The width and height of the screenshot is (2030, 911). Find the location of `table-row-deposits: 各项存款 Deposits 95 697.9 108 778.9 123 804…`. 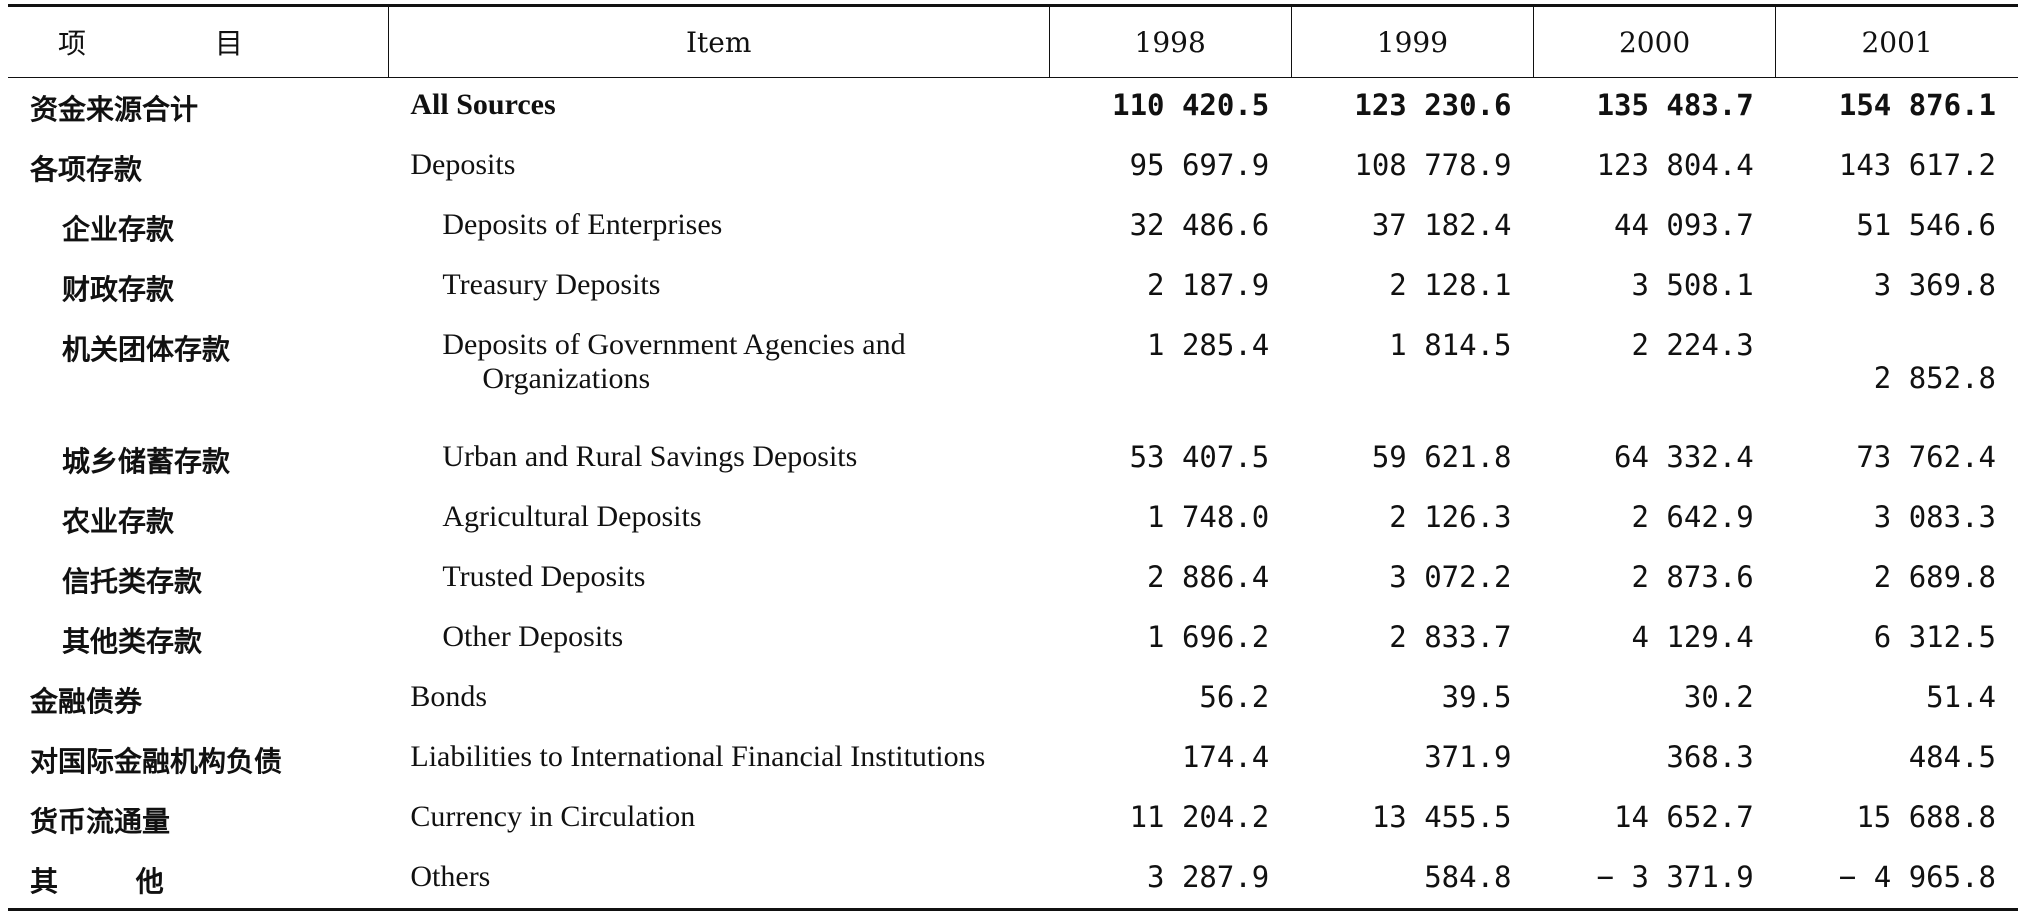

table-row-deposits: 各项存款 Deposits 95 697.9 108 778.9 123 804… is located at coordinates (1013, 168).